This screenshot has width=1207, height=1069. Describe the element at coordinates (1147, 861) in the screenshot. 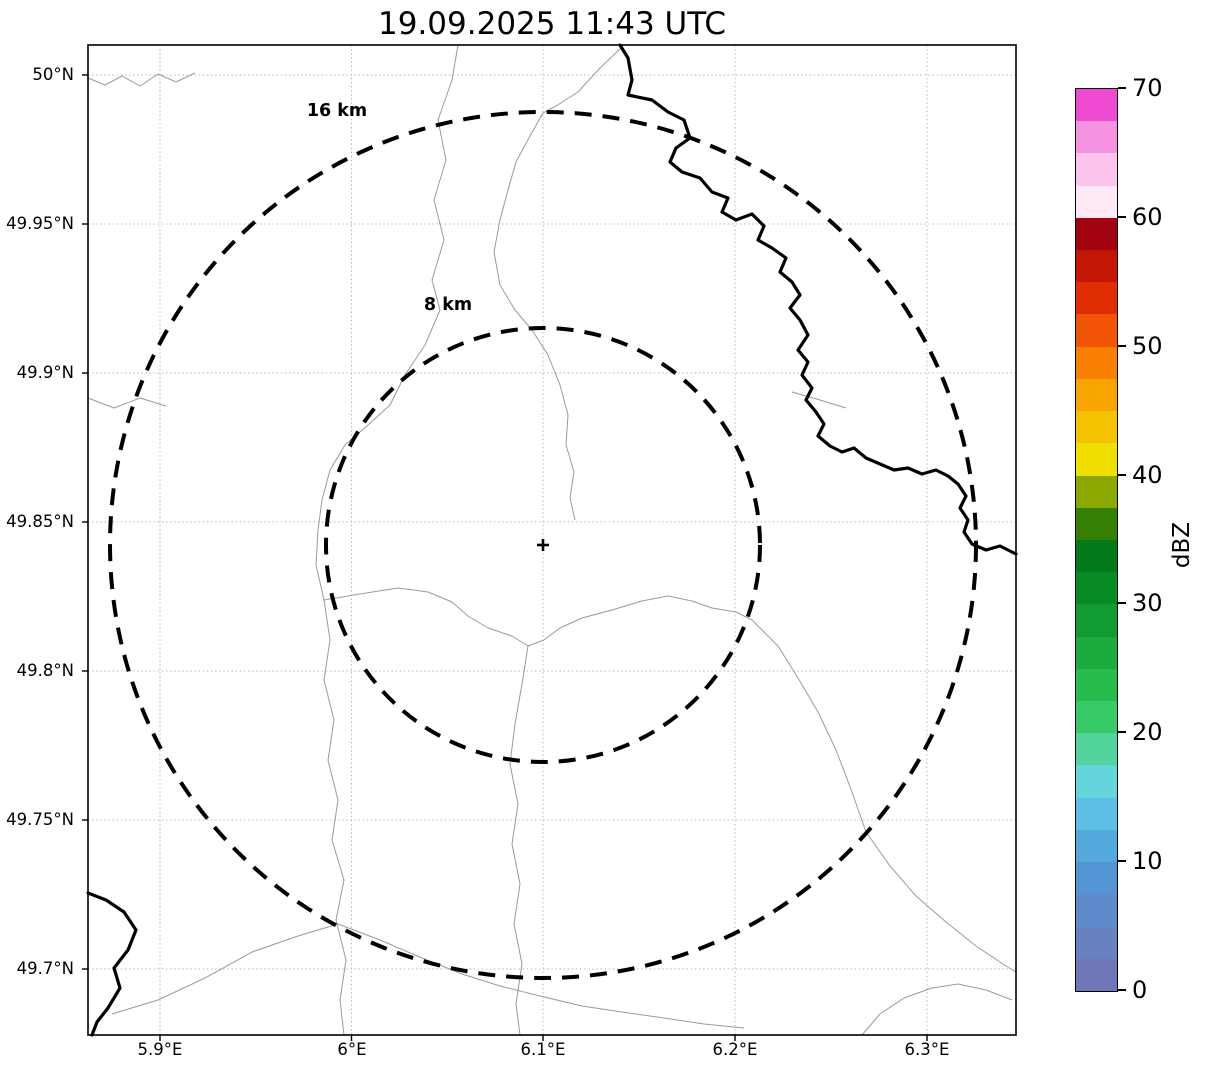

I see `colorbar-tick-label: 10` at that location.